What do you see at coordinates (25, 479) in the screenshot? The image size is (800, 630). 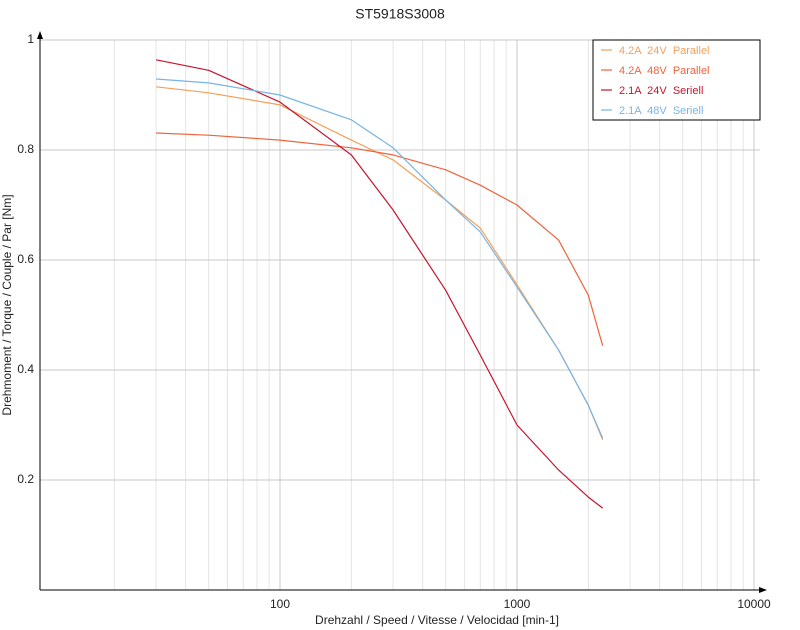 I see `y-tick-label: 0.2` at bounding box center [25, 479].